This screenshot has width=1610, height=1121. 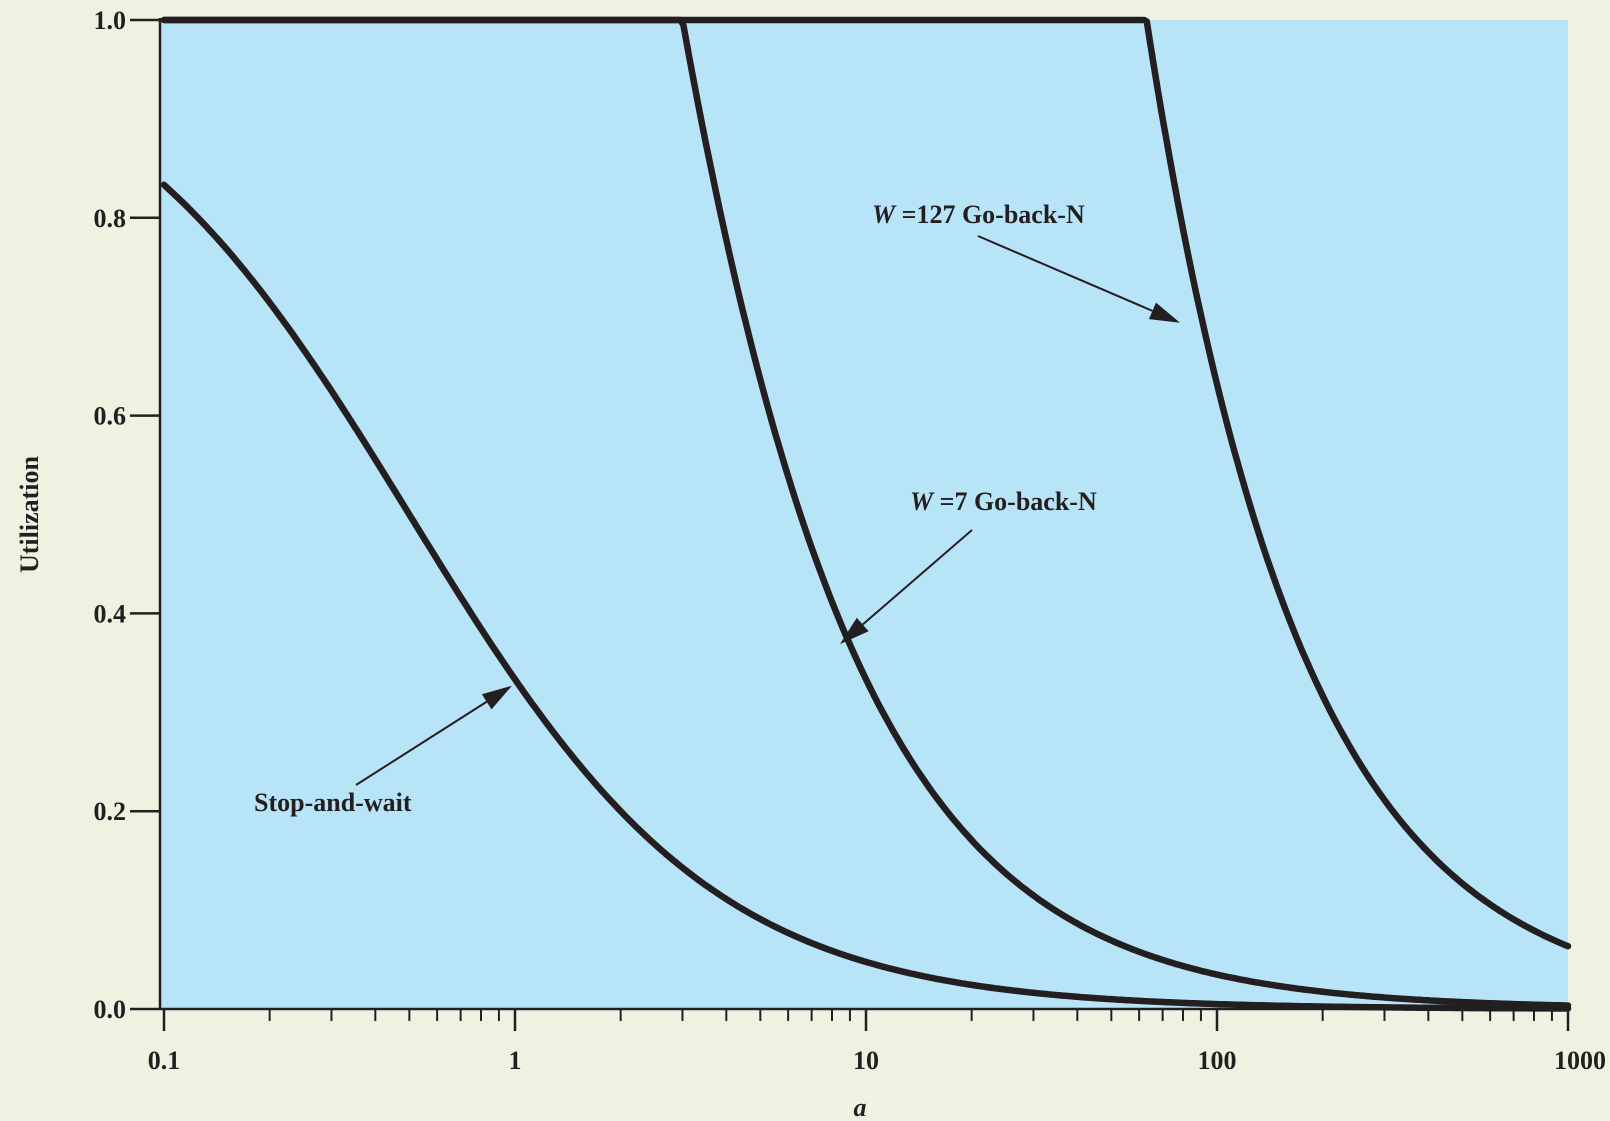 I want to click on annotation-text: =127 Go-back-N, so click(x=990, y=214).